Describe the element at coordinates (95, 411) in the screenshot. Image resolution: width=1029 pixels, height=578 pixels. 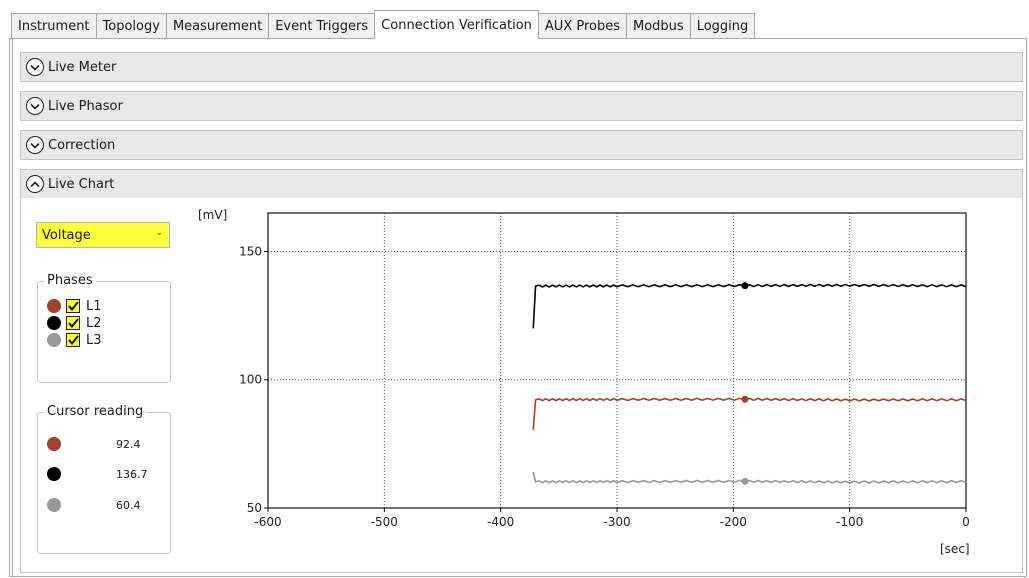
I see `cursor-reading-title: Cursor reading` at that location.